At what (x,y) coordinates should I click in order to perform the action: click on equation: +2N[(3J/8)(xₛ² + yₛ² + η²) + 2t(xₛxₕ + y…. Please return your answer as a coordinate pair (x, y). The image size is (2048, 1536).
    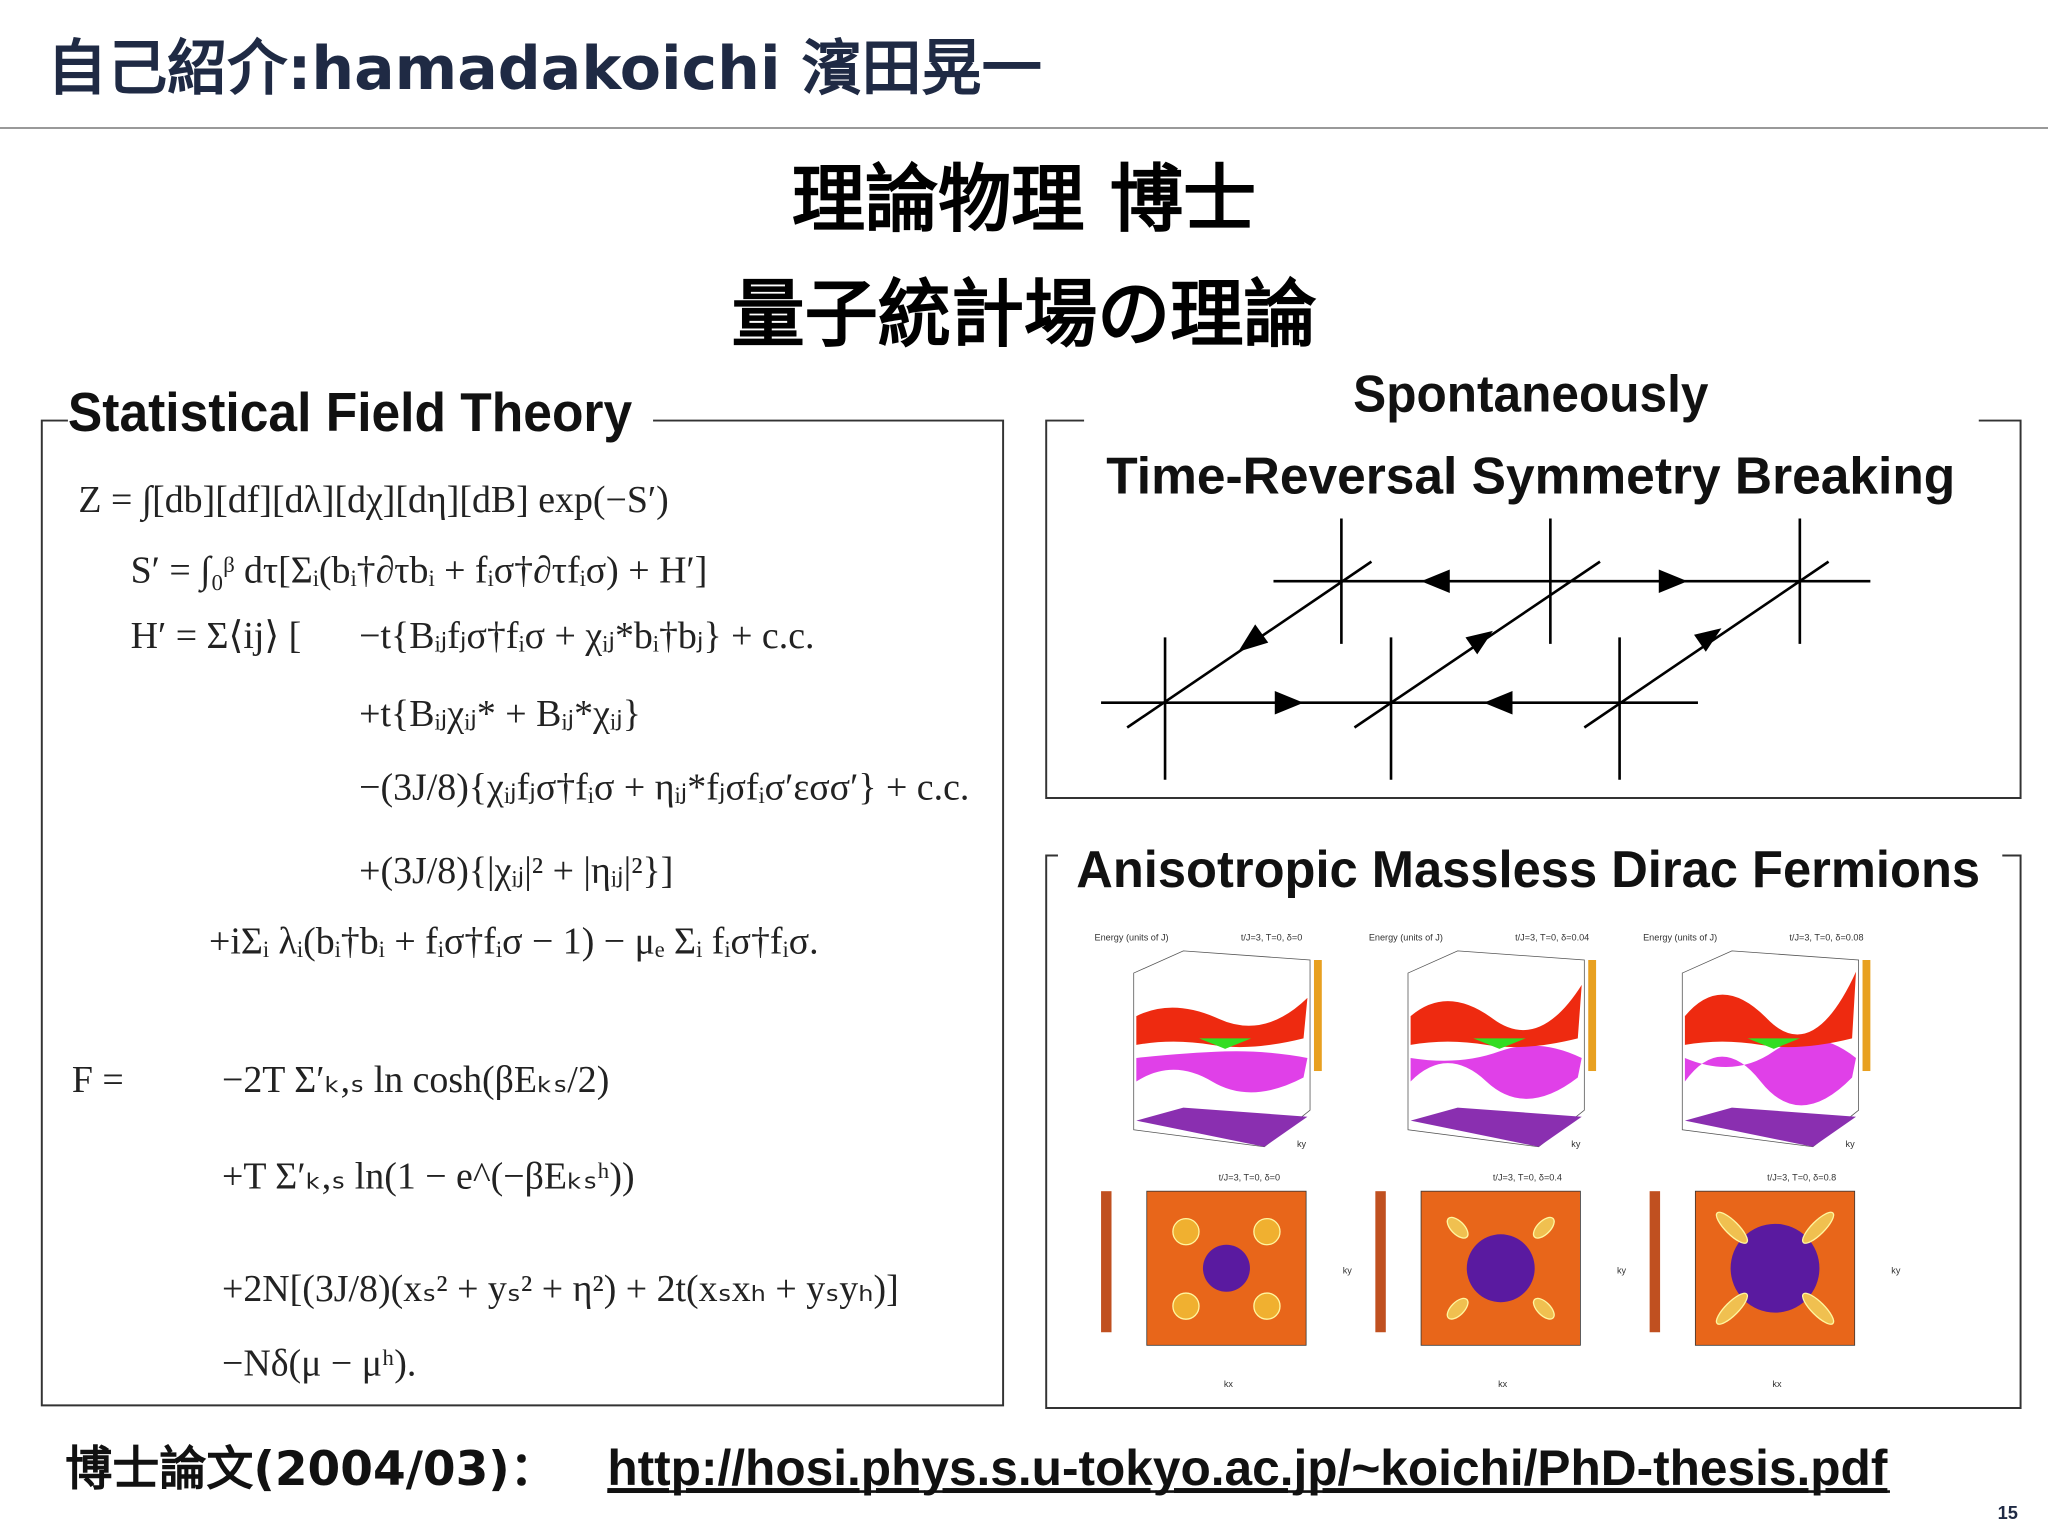
    Looking at the image, I should click on (560, 1289).